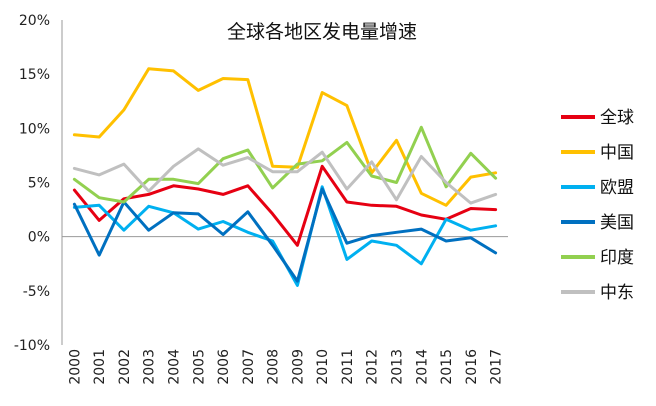 Image resolution: width=656 pixels, height=406 pixels. Describe the element at coordinates (398, 367) in the screenshot. I see `x-tick-label: 2013` at that location.